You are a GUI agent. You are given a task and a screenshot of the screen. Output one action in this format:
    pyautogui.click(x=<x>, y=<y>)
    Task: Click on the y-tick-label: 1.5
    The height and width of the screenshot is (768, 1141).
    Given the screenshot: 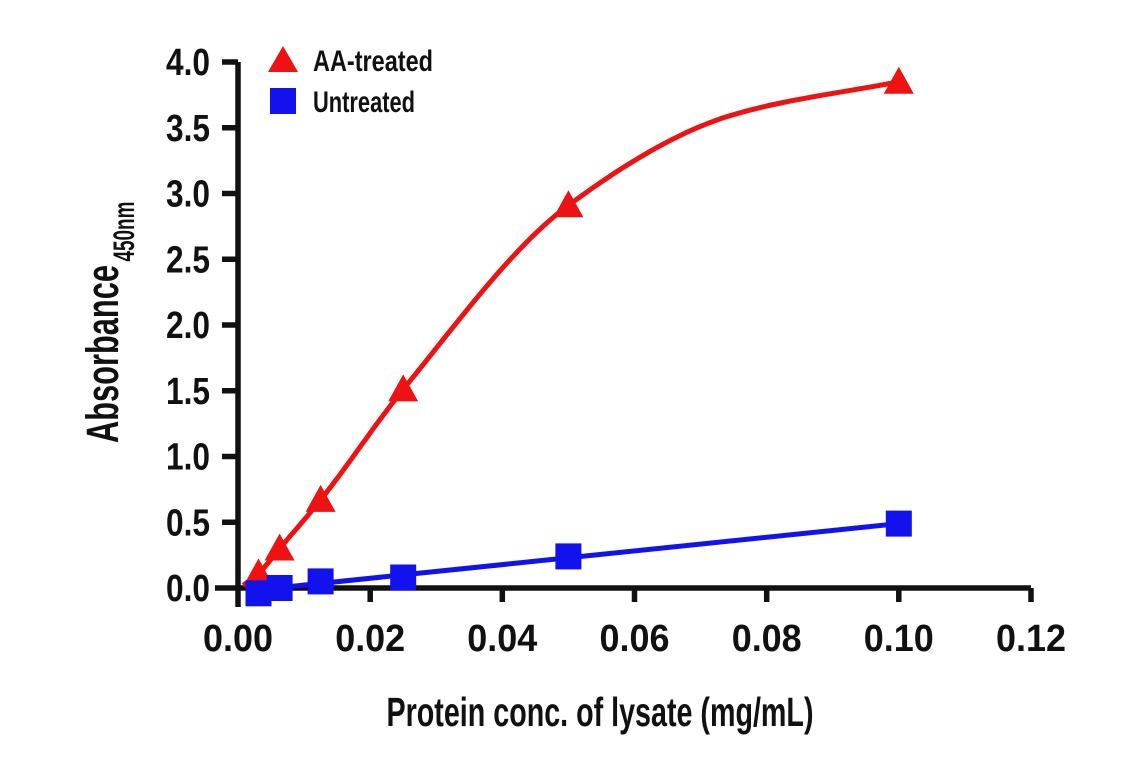 What is the action you would take?
    pyautogui.click(x=188, y=392)
    